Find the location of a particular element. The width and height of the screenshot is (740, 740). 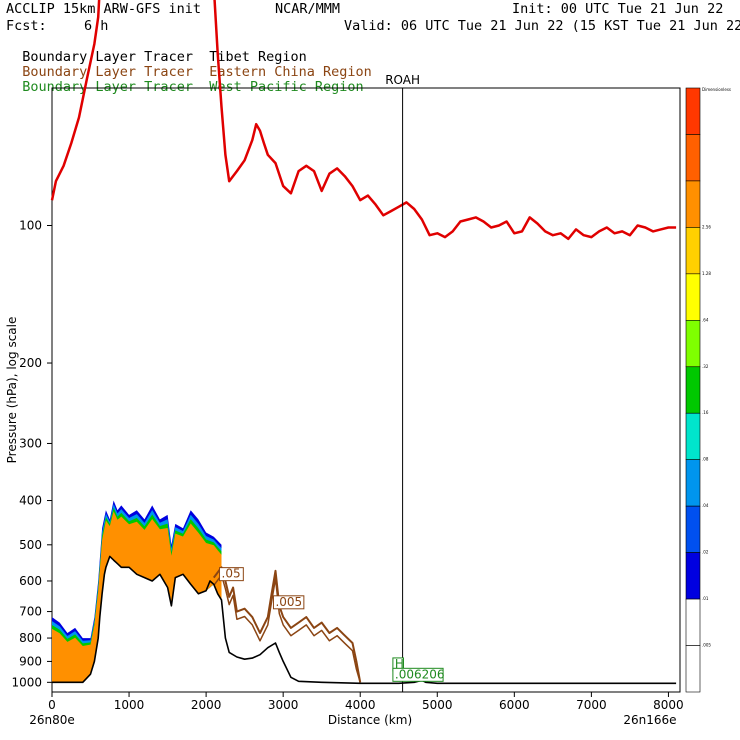

colorbar-level-label: .08 is located at coordinates (705, 459).